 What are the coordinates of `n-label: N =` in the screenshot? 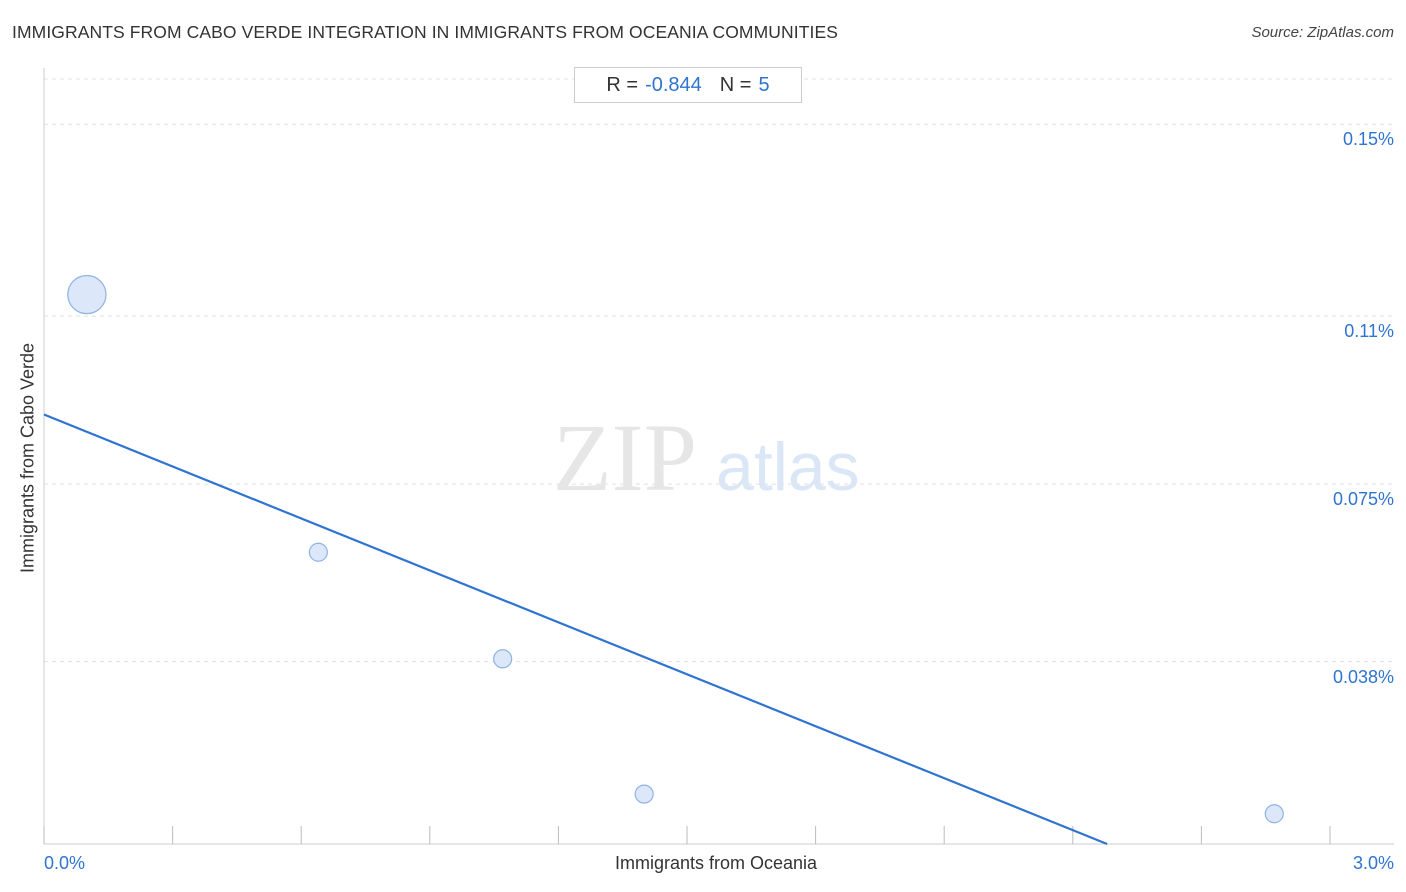 It's located at (735, 84).